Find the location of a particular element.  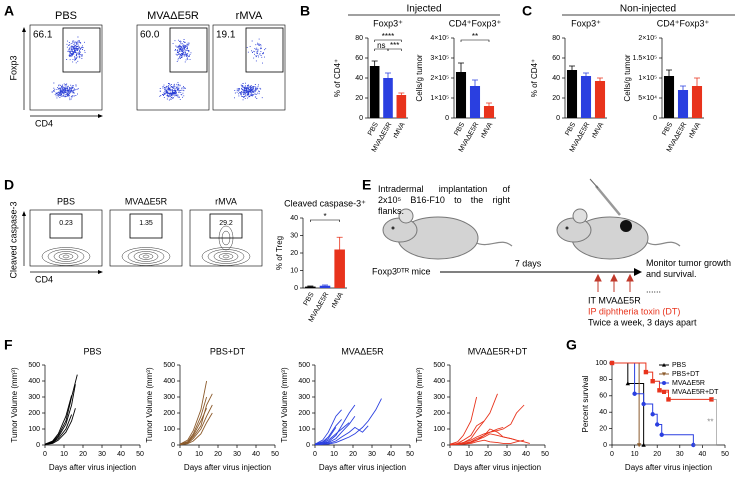

flow-title: MVAΔE5R is located at coordinates (173, 16).